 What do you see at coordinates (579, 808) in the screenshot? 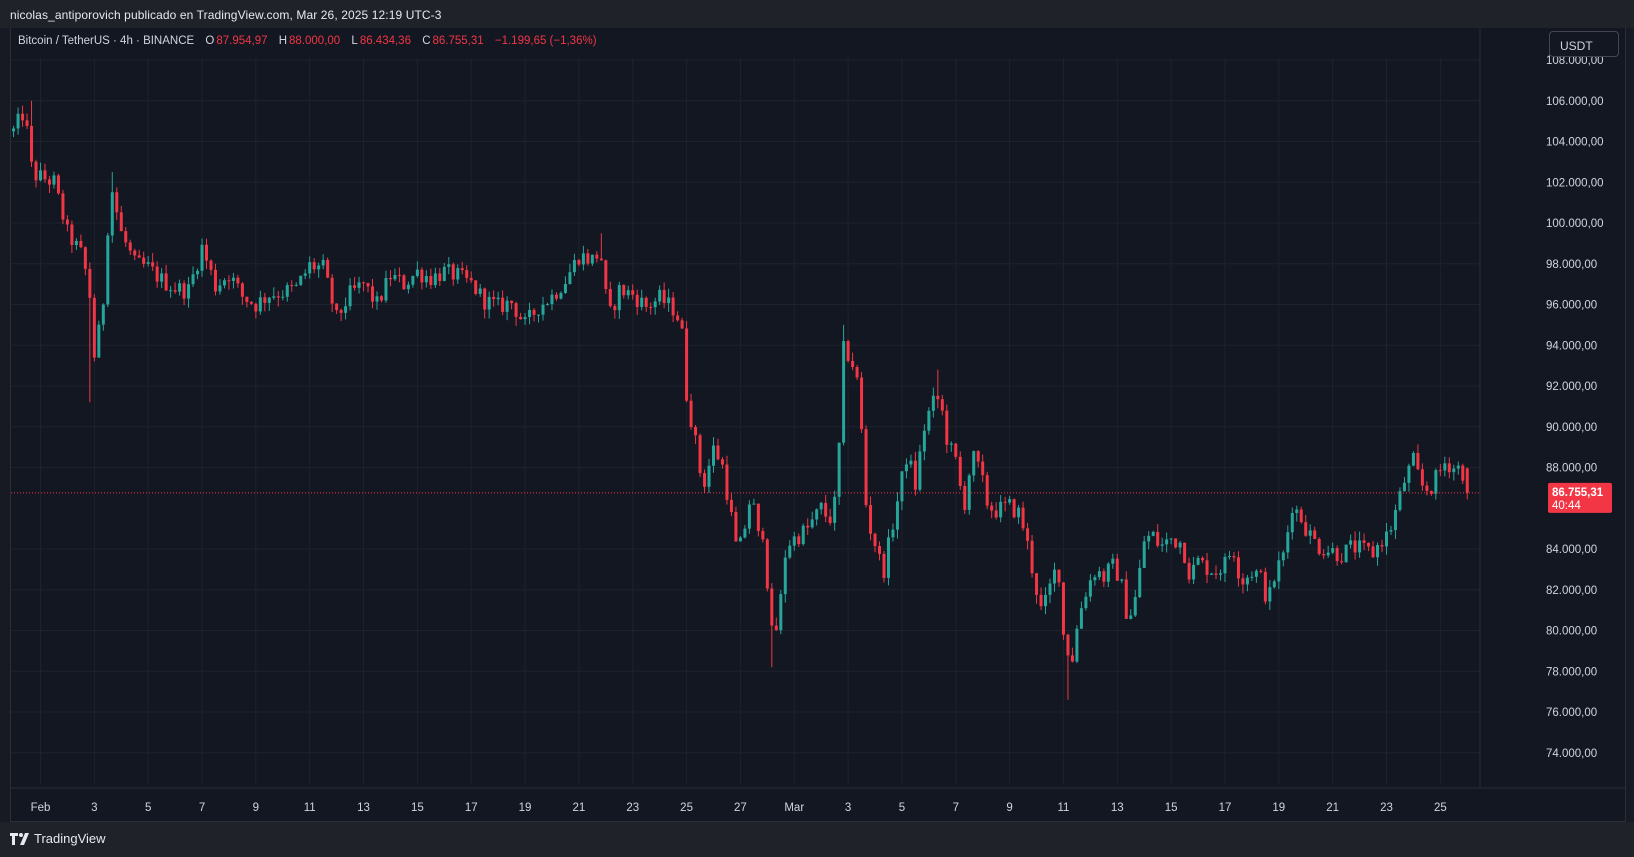
I see `time-axis-label: 21` at bounding box center [579, 808].